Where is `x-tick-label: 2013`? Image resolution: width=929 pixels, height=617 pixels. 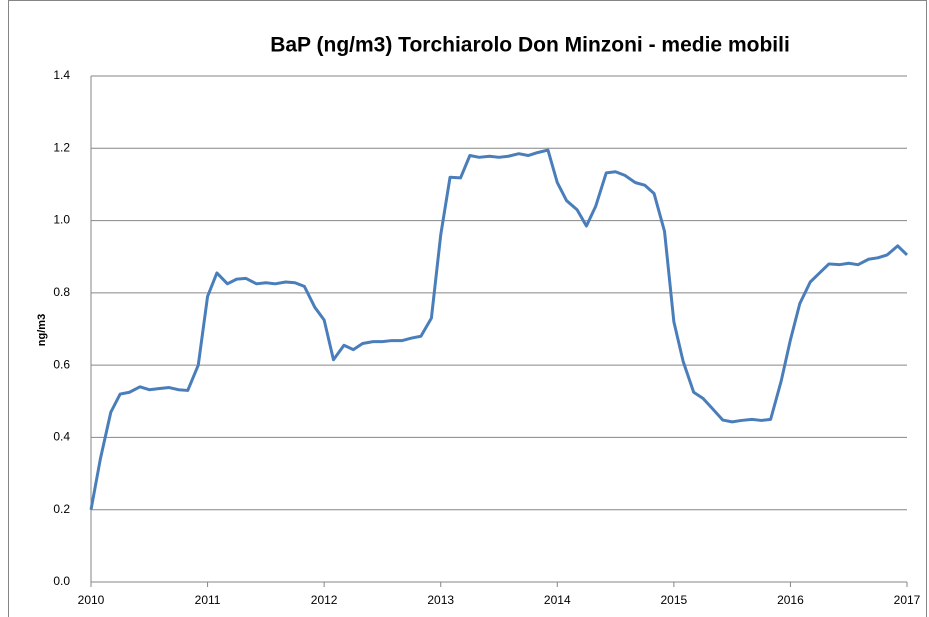
x-tick-label: 2013 is located at coordinates (440, 600).